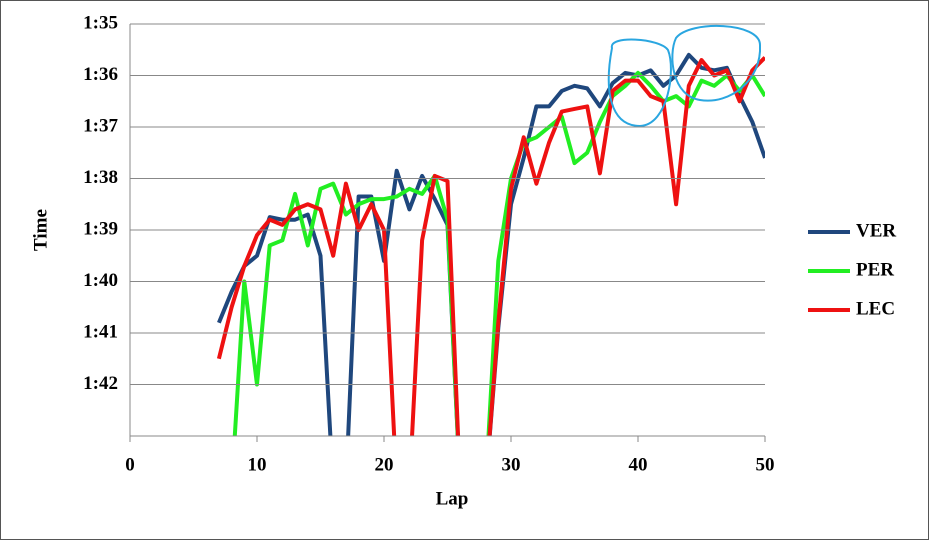 This screenshot has height=541, width=930. What do you see at coordinates (100, 125) in the screenshot?
I see `y-tick-label: 1:37` at bounding box center [100, 125].